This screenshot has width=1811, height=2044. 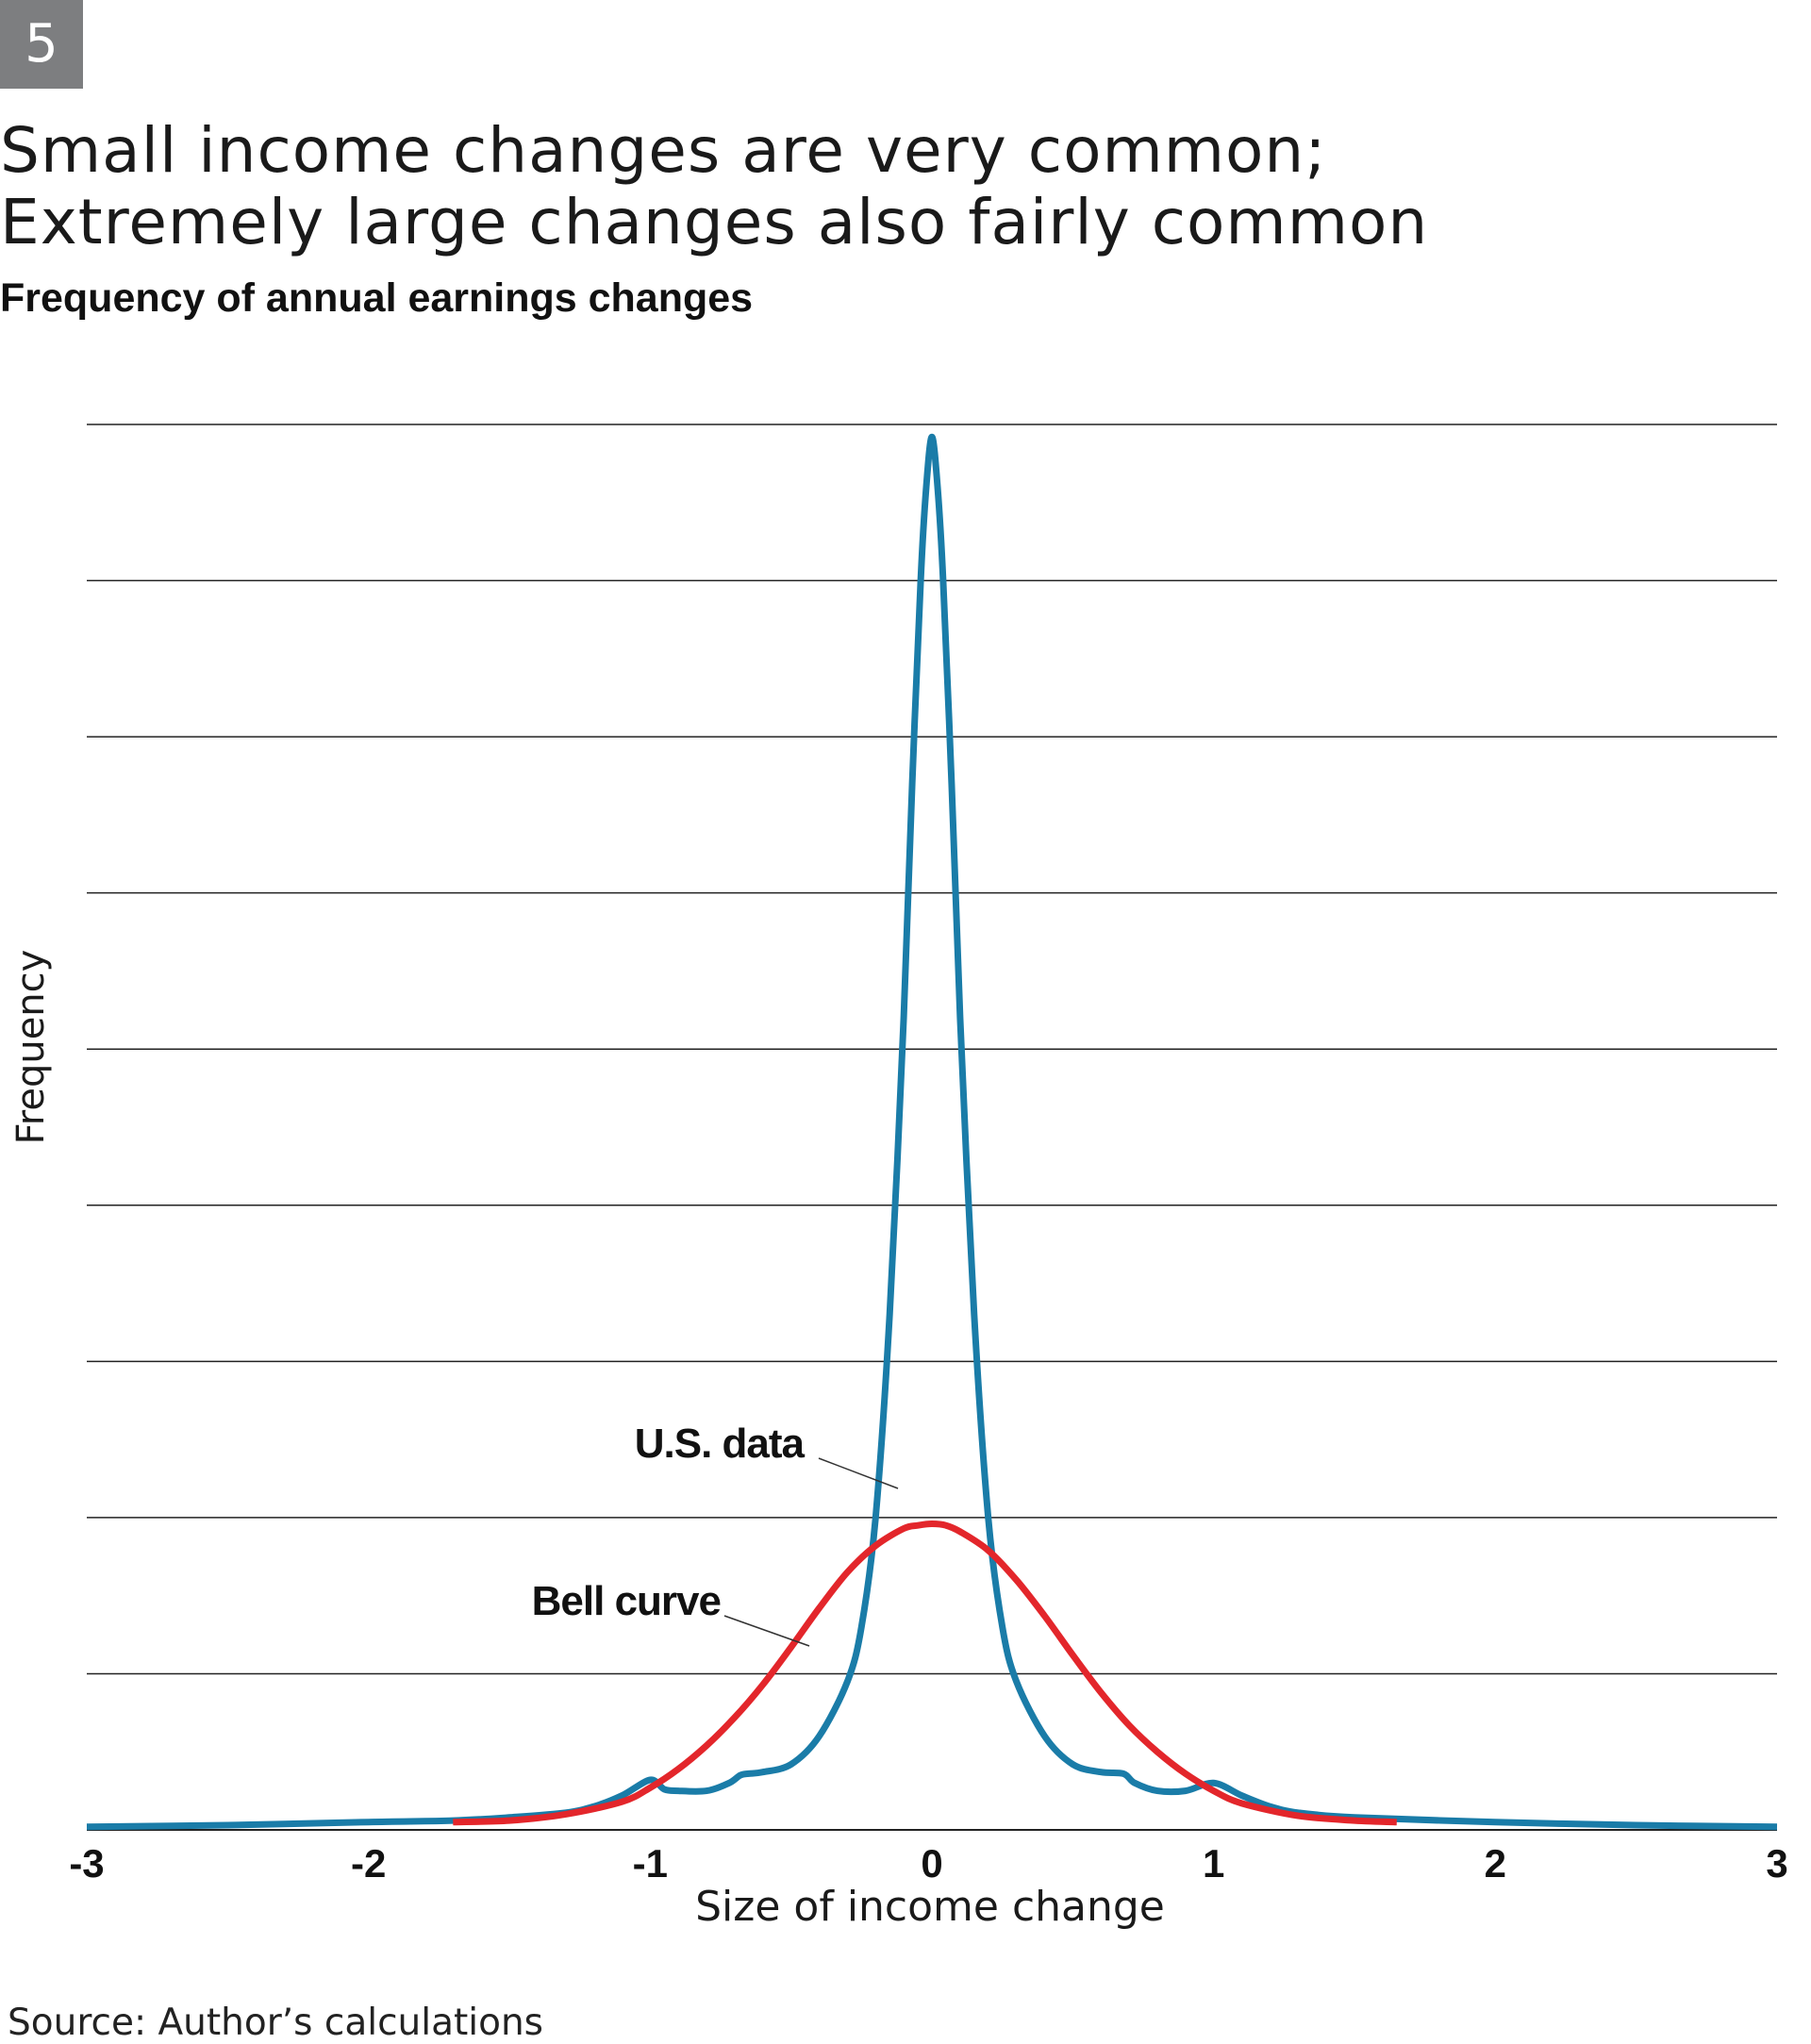 What do you see at coordinates (663, 150) in the screenshot?
I see `chart-title-line-1: Small income changes are very common;` at bounding box center [663, 150].